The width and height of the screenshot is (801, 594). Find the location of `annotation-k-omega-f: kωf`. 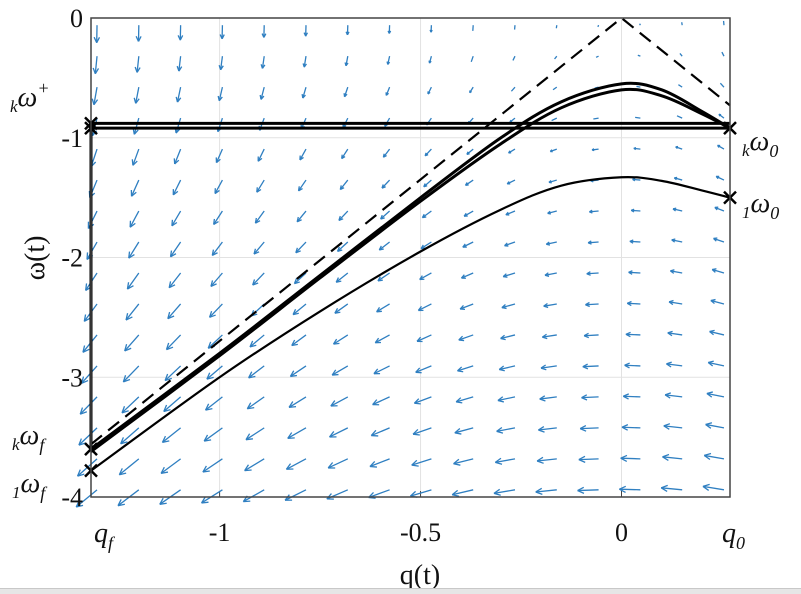

annotation-k-omega-f: kωf is located at coordinates (29, 437).